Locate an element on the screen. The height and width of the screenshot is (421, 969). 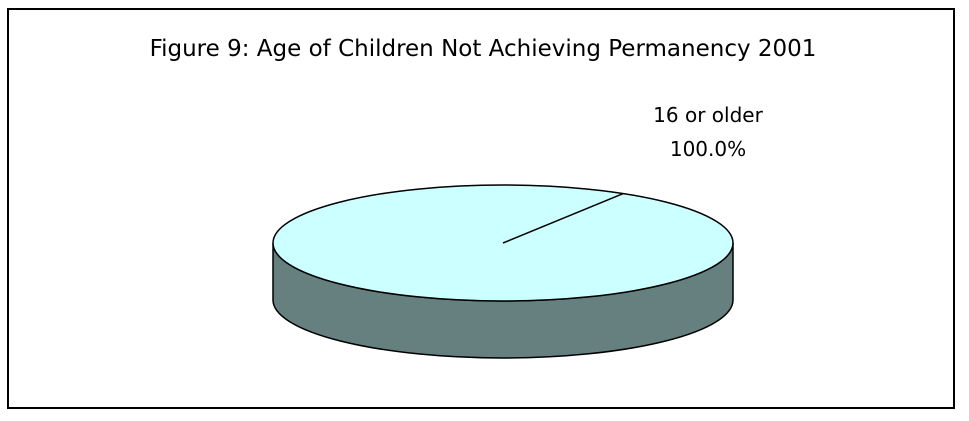
slice-label: 16 or older is located at coordinates (708, 115).